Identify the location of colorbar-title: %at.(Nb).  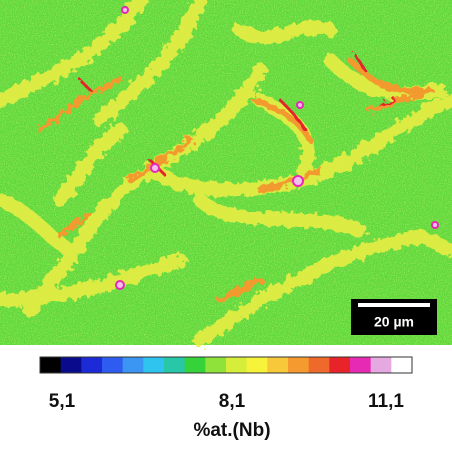
(231, 430).